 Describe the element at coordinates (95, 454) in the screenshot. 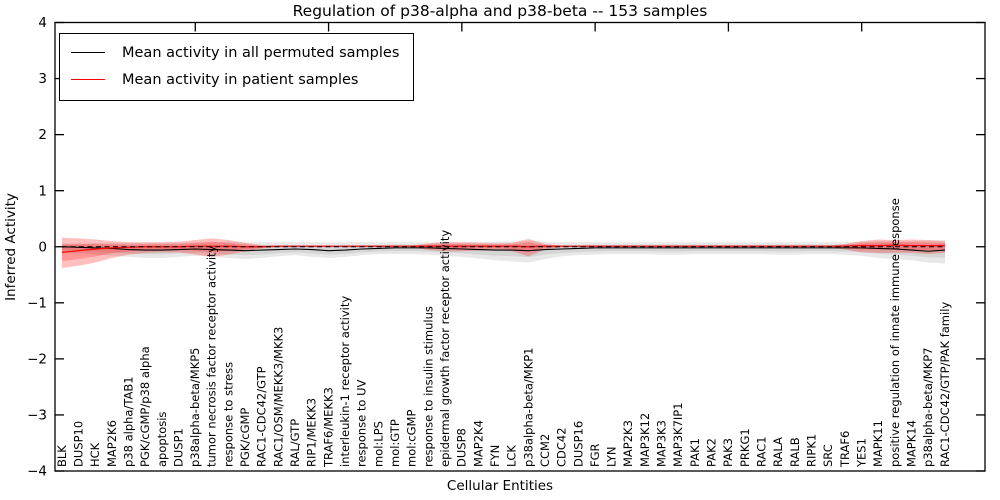

I see `x-category-label: HCK` at that location.